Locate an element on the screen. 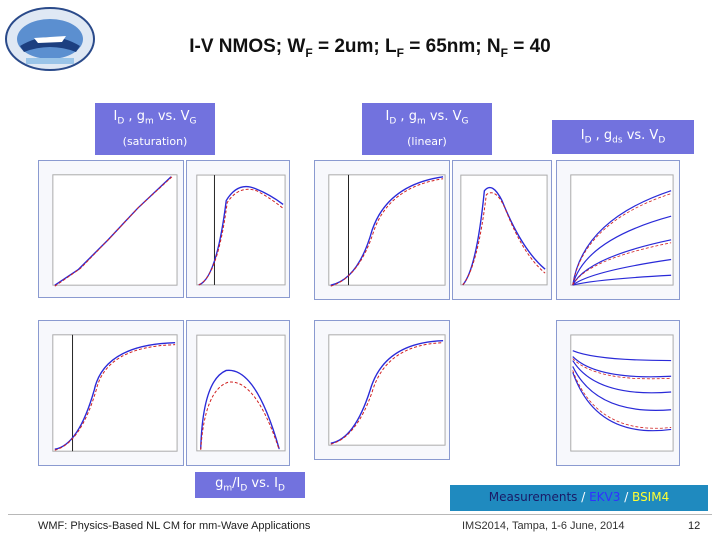  conference-logo is located at coordinates (50, 39).